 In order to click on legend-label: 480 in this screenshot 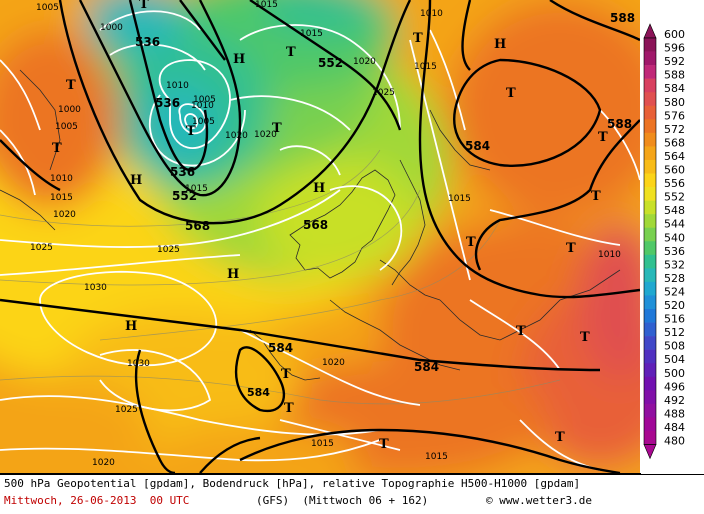, I will do `click(674, 441)`.